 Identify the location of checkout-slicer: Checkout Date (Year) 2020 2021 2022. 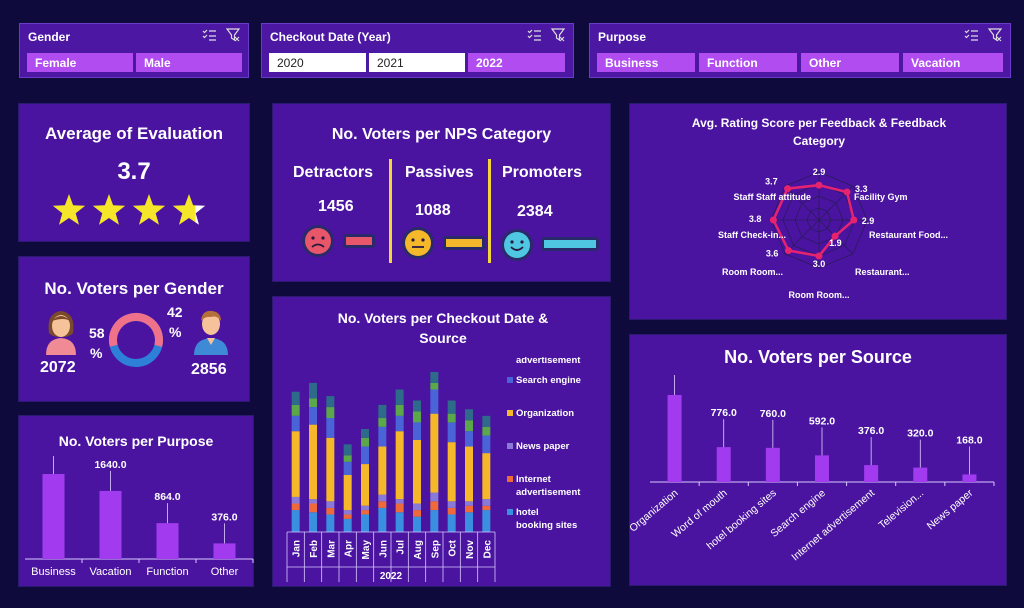
(417, 50).